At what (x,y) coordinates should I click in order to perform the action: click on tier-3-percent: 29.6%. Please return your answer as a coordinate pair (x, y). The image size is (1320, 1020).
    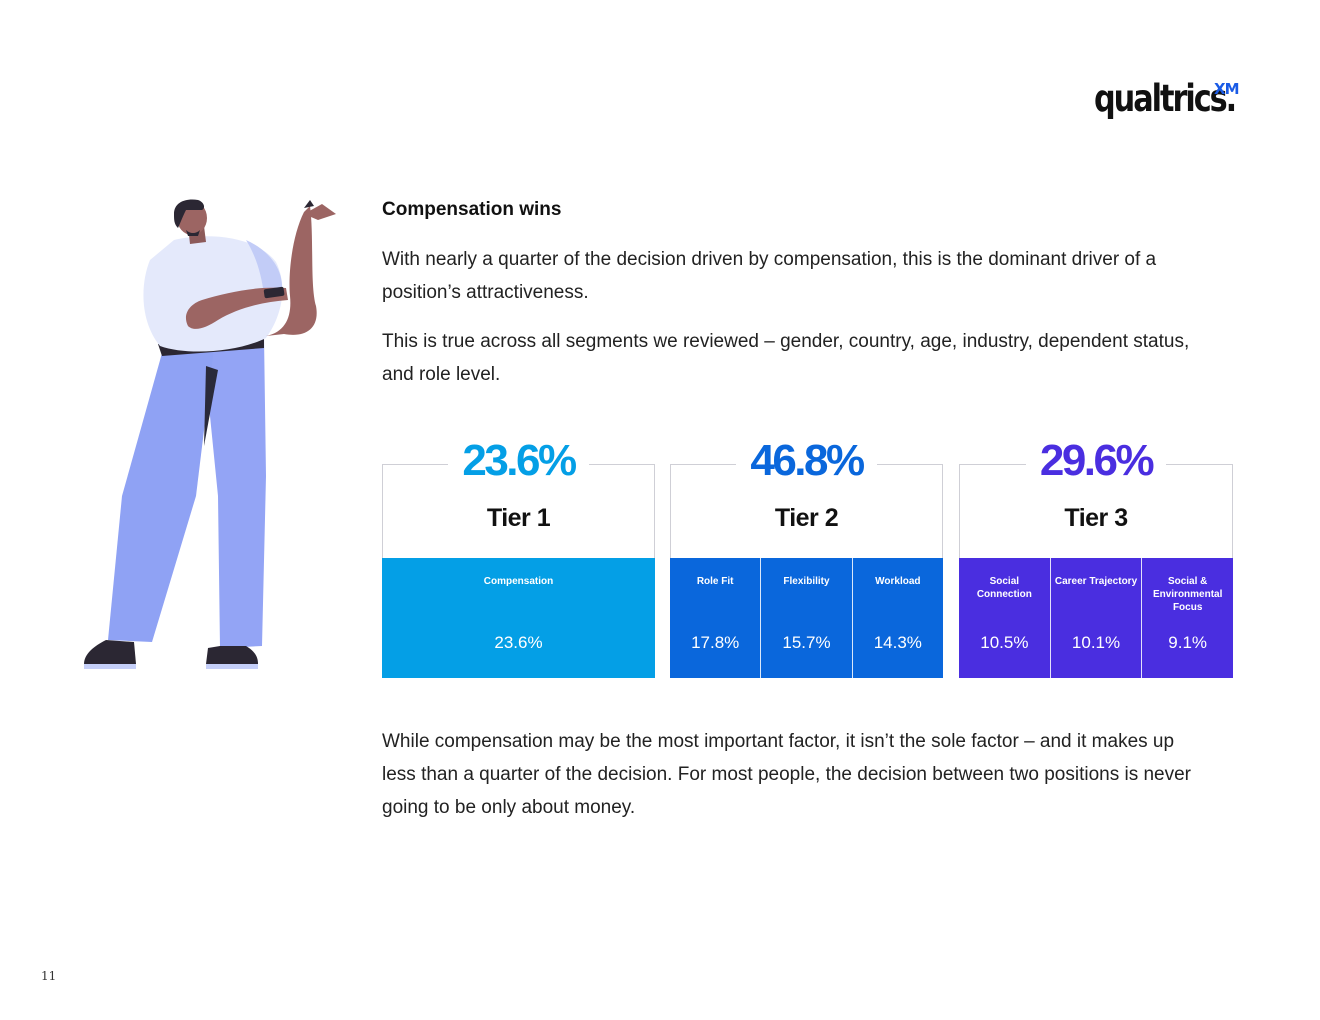
    Looking at the image, I should click on (1096, 461).